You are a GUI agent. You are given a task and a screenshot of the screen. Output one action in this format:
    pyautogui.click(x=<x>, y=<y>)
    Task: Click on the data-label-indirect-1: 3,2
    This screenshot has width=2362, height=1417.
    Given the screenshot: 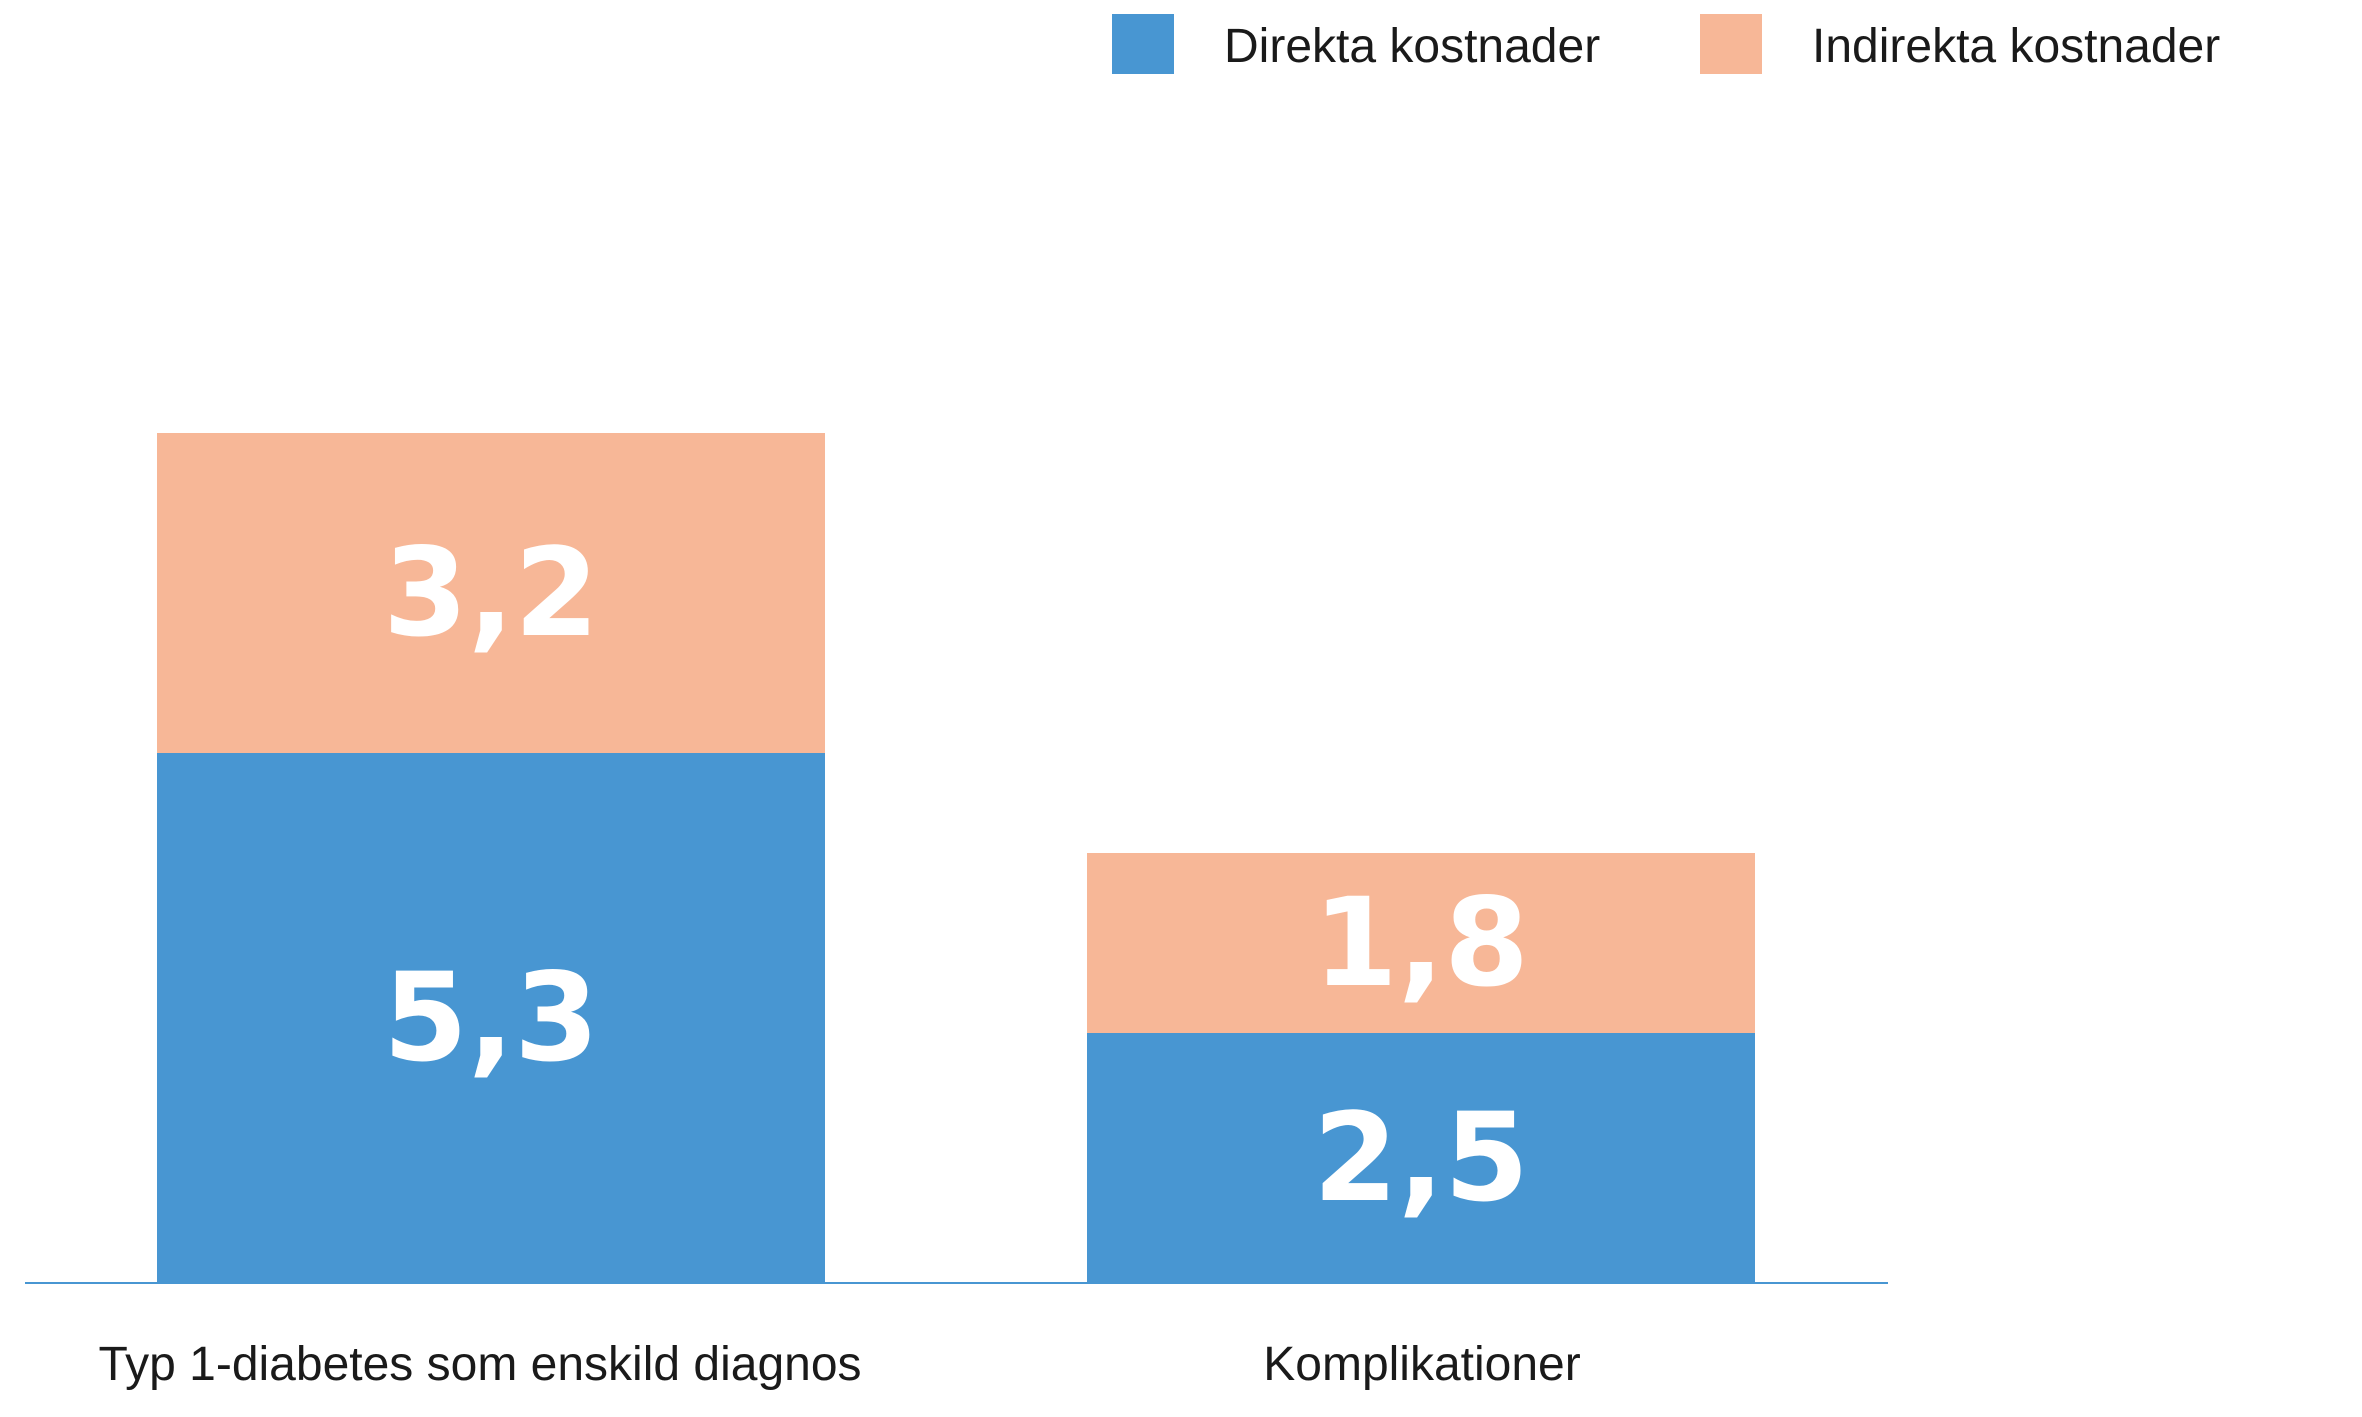 What is the action you would take?
    pyautogui.click(x=491, y=593)
    